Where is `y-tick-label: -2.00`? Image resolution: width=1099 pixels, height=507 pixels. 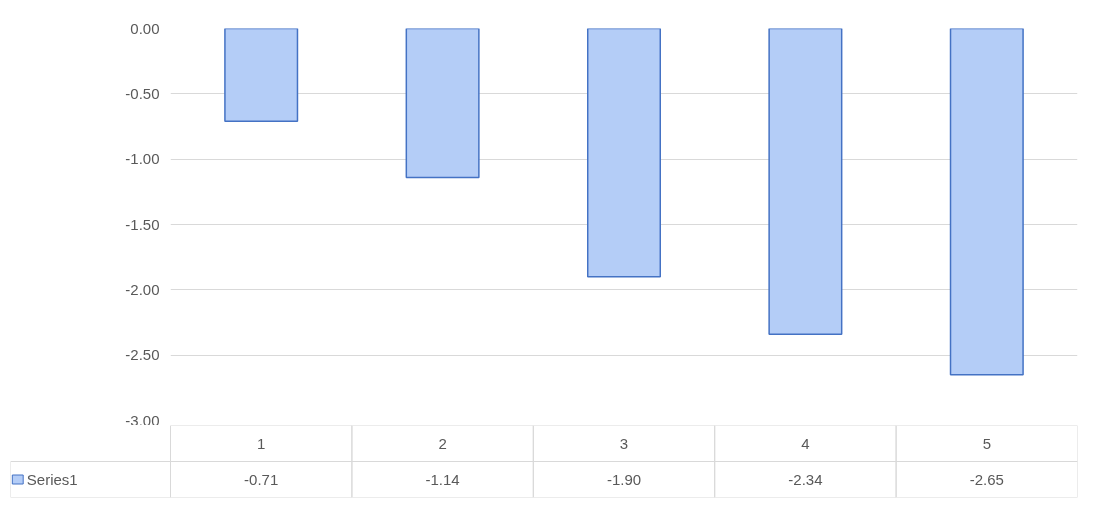
y-tick-label: -2.00 is located at coordinates (142, 289).